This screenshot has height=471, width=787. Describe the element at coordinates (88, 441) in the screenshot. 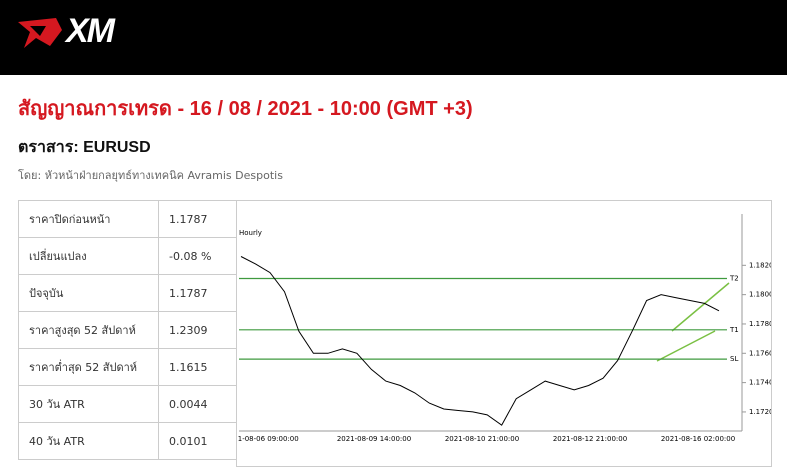

I see `label-cell: 40 วัน ATR` at that location.